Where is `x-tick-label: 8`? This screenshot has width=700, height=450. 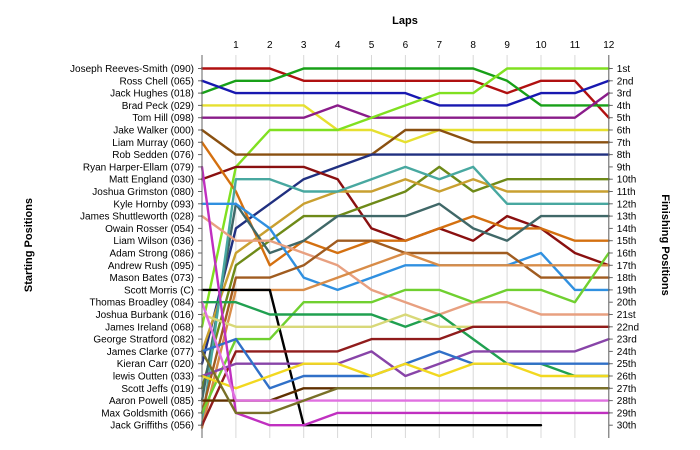 x-tick-label: 8 is located at coordinates (473, 45).